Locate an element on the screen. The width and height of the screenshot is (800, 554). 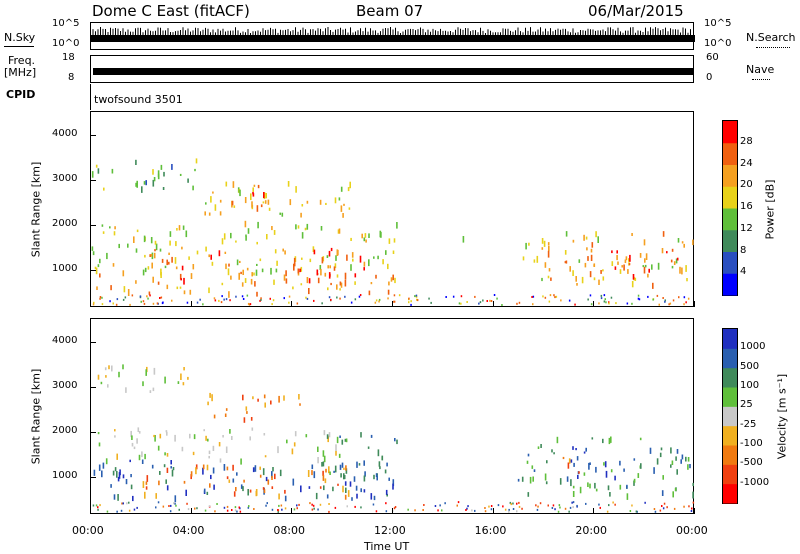
nave-label: Nave is located at coordinates (760, 69).